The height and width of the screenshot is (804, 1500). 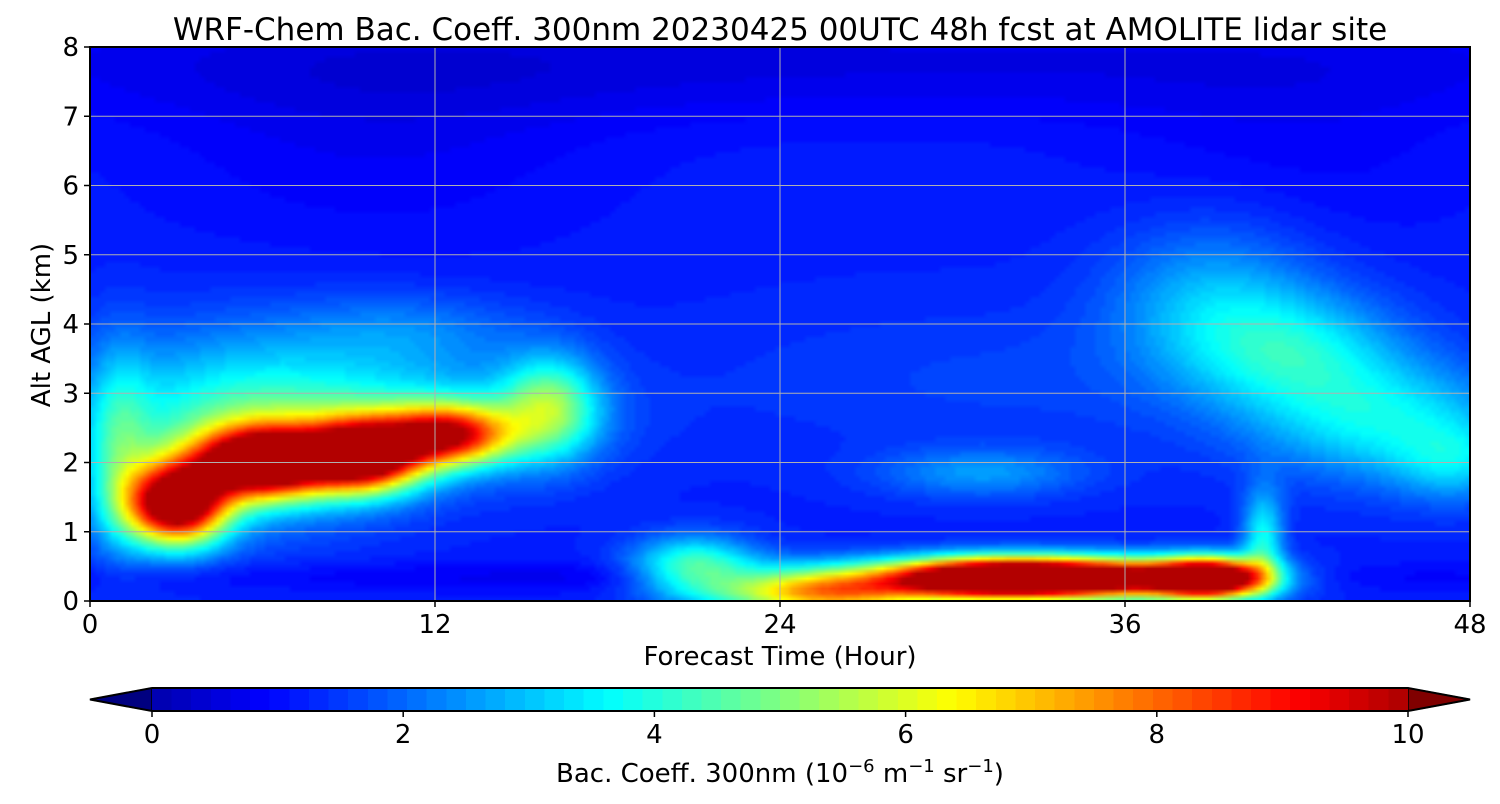 I want to click on y-tick-label-8: 8, so click(x=70, y=48).